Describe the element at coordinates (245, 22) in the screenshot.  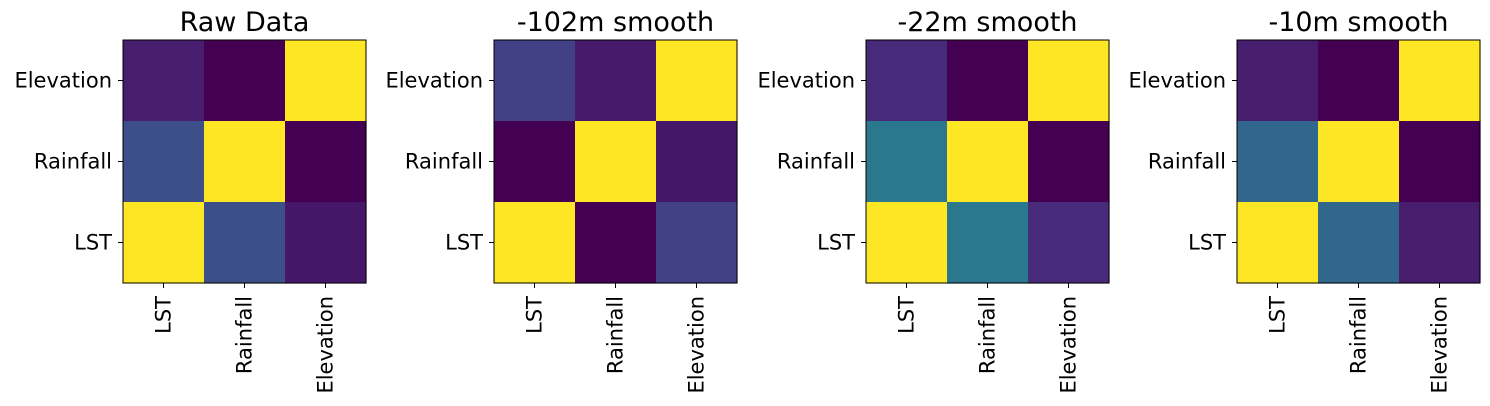
I see `panel-title: Raw Data` at that location.